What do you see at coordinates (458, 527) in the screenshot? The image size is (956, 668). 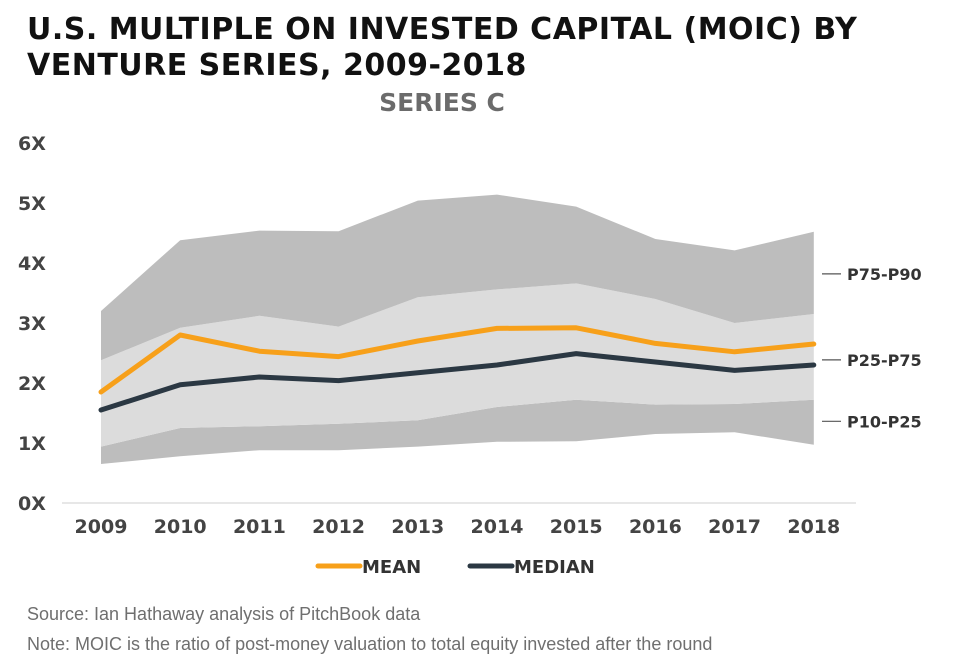 I see `x-axis: 2009 2010 2011 2012 2013 2014 2015 2016 2017 2018` at bounding box center [458, 527].